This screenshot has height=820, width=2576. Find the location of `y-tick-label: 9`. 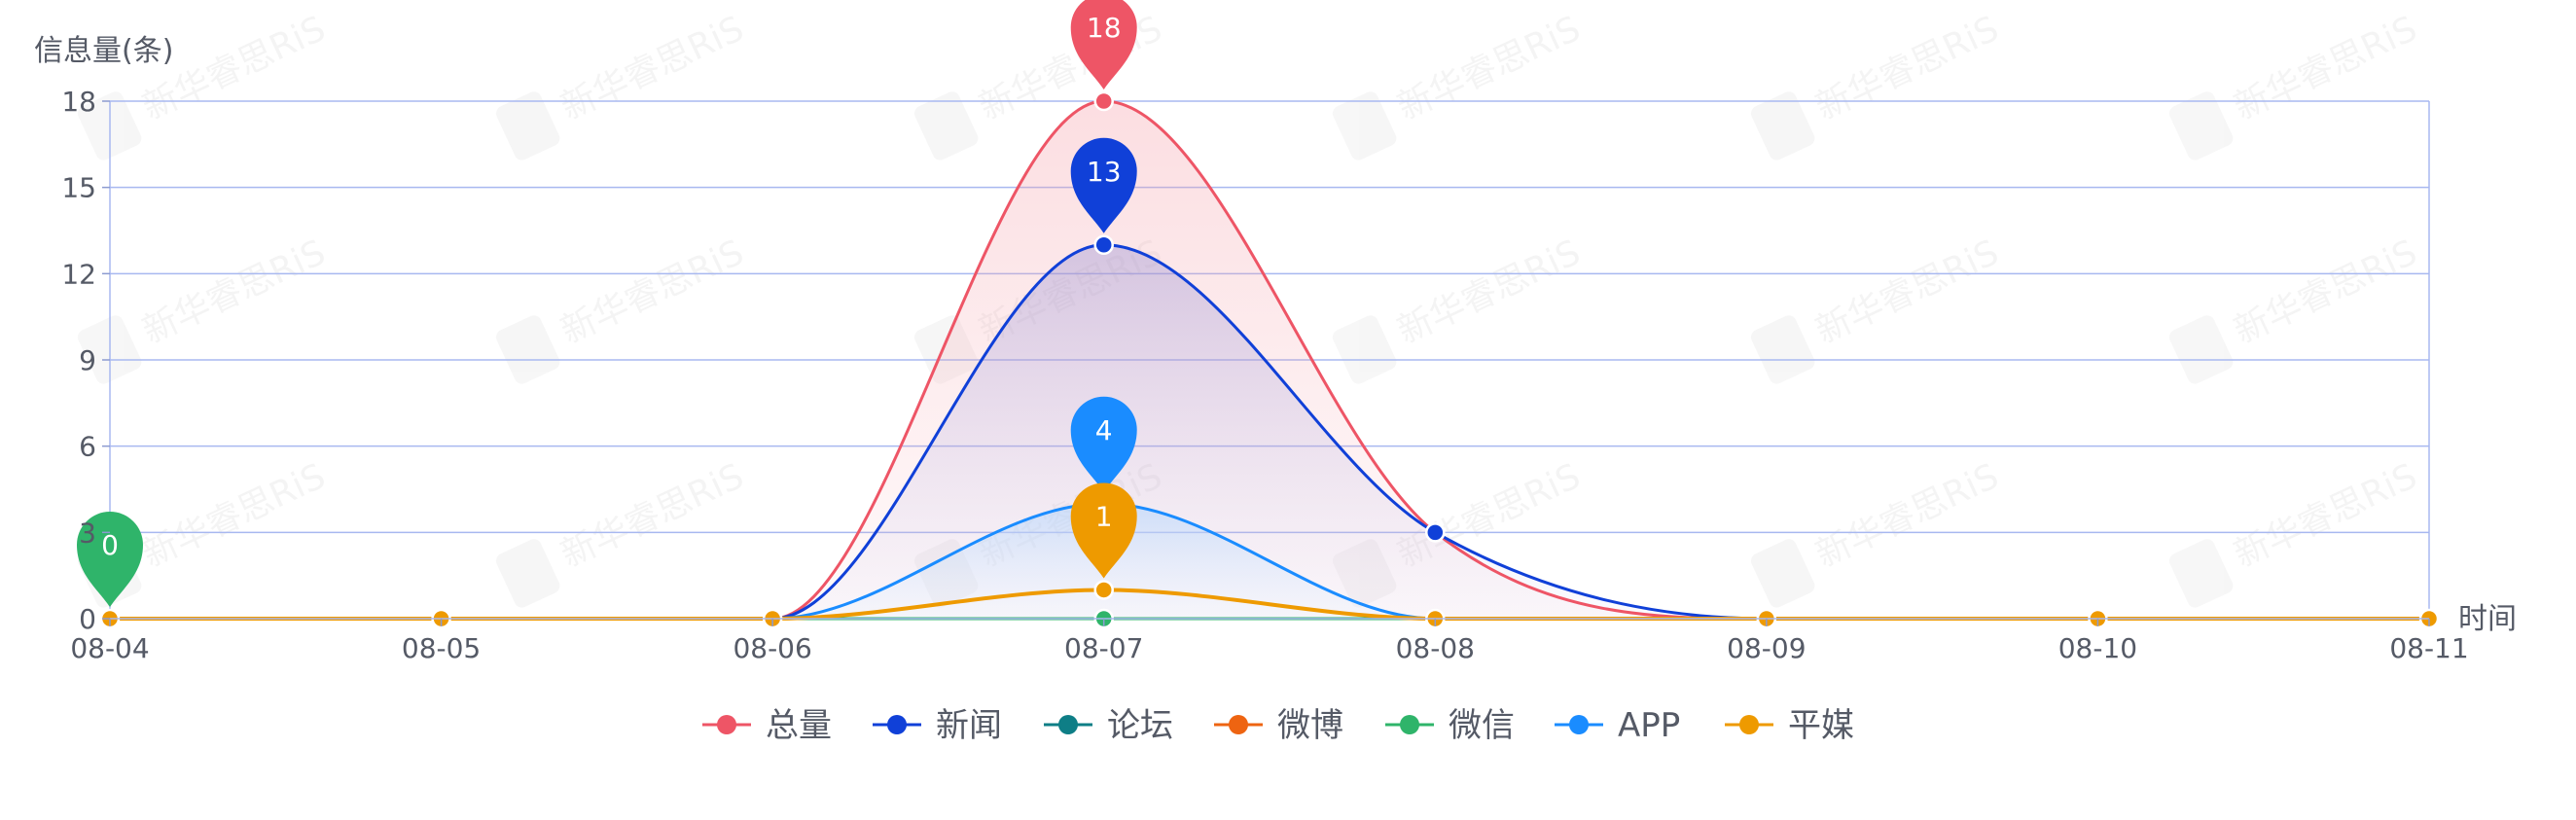

y-tick-label: 9 is located at coordinates (87, 360).